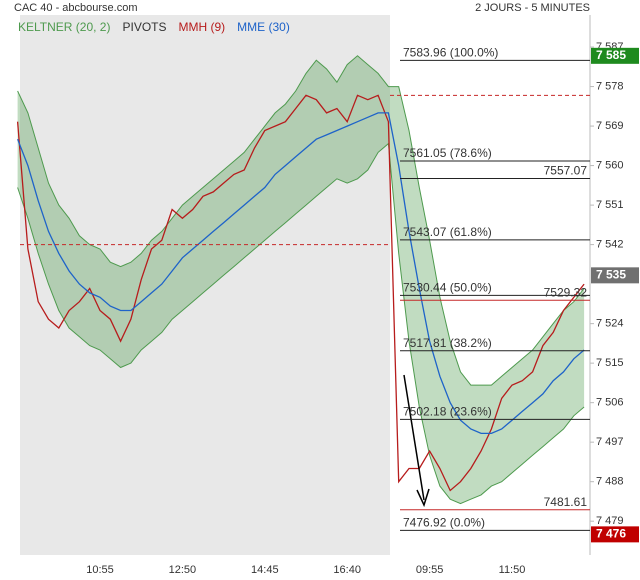 This screenshot has width=640, height=580. What do you see at coordinates (447, 288) in the screenshot?
I see `fib-label: 7530.44 (50.0%)` at bounding box center [447, 288].